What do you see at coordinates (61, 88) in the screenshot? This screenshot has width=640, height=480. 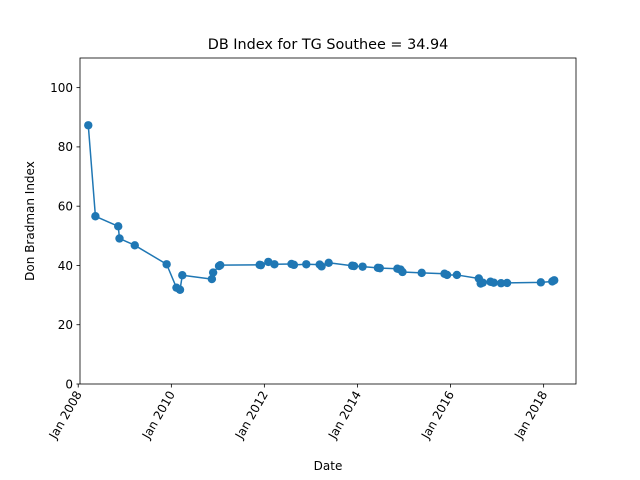 I see `y-tick-label: 100` at bounding box center [61, 88].